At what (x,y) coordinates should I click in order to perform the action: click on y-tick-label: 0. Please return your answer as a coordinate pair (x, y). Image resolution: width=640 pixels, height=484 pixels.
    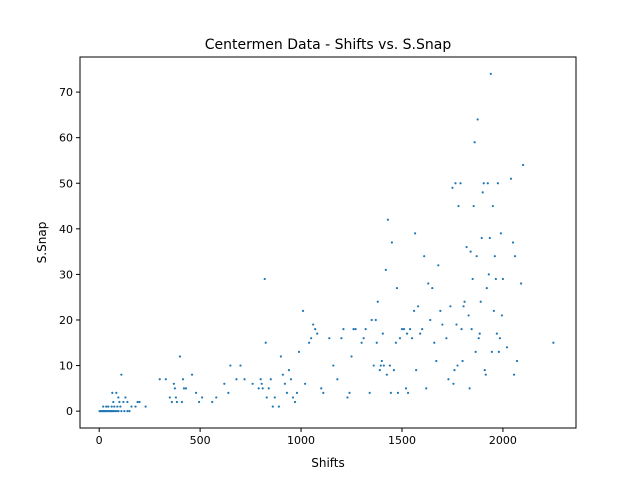
    Looking at the image, I should click on (69, 411).